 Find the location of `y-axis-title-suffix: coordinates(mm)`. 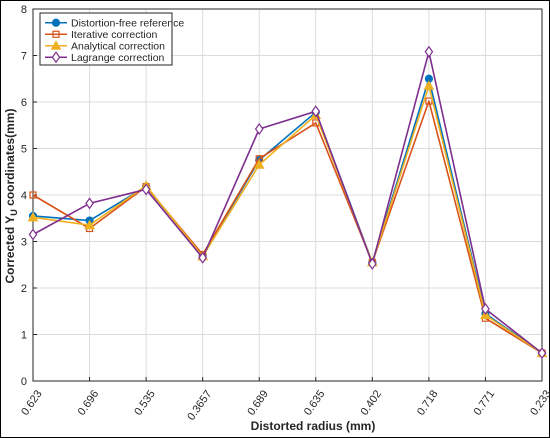

y-axis-title-suffix: coordinates(mm) is located at coordinates (10, 159).